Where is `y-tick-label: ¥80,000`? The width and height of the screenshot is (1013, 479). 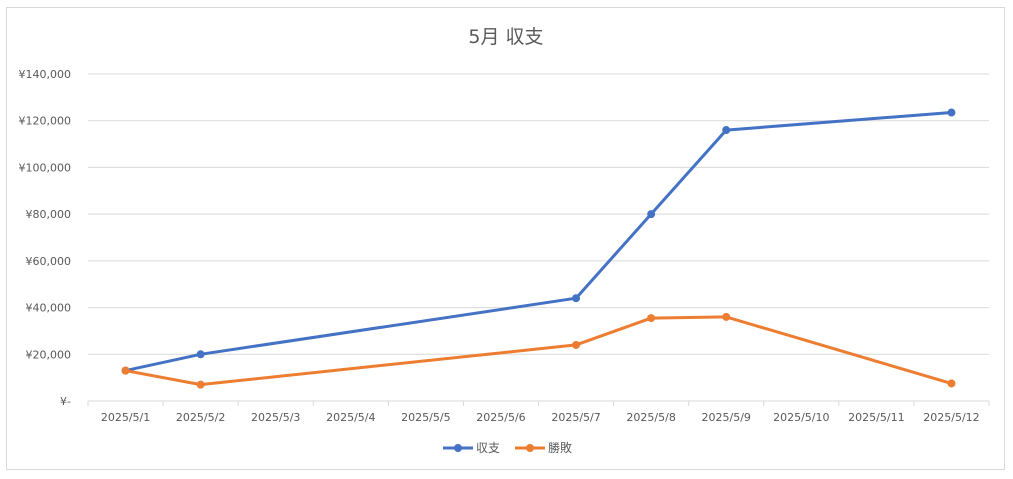 y-tick-label: ¥80,000 is located at coordinates (49, 214).